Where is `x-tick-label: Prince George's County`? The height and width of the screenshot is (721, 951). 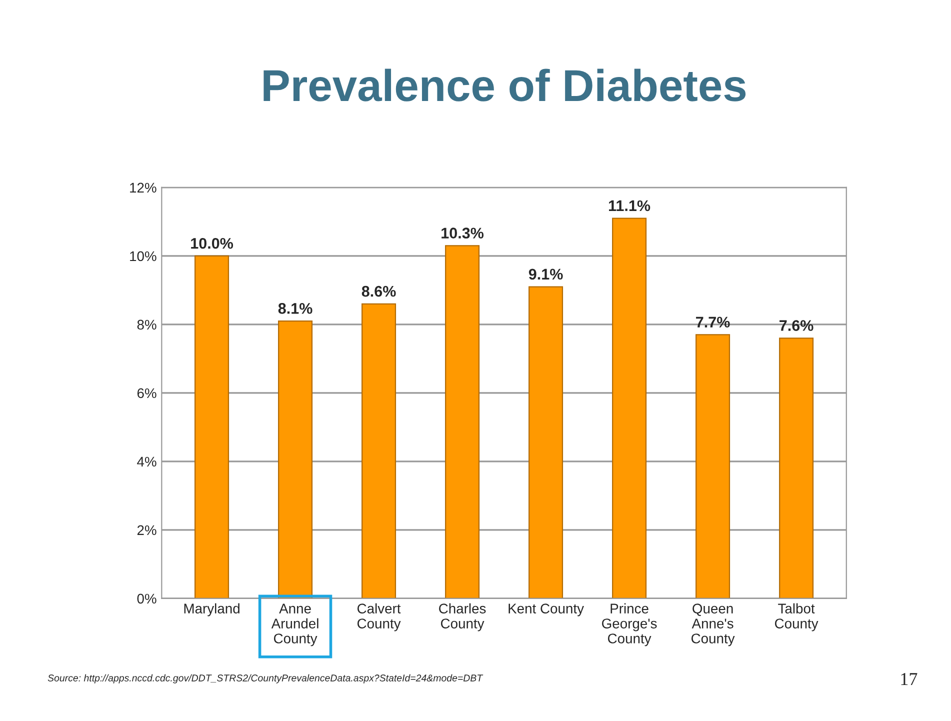
x-tick-label: Prince George's County is located at coordinates (629, 624).